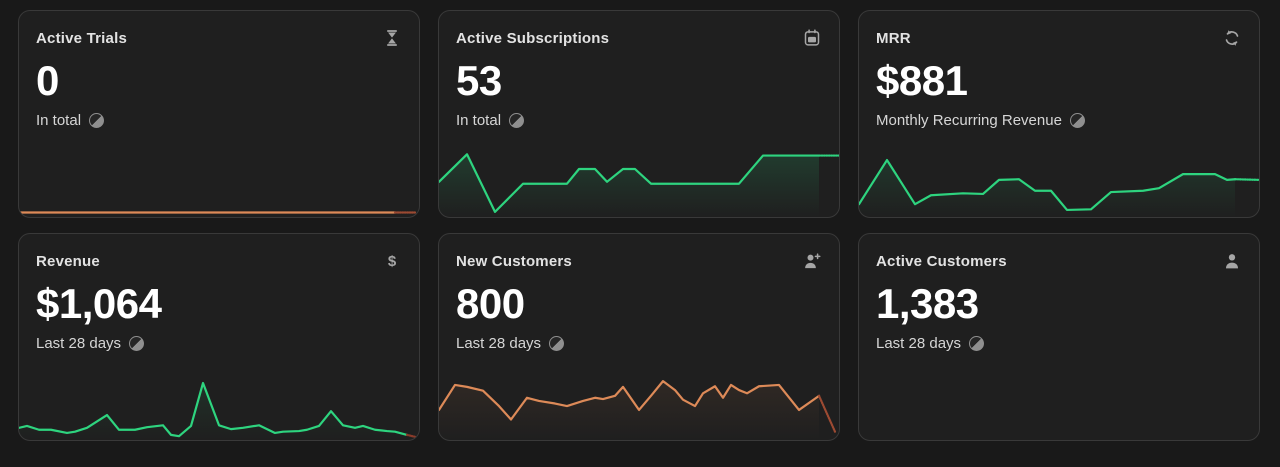  Describe the element at coordinates (639, 337) in the screenshot. I see `card-new-customers: New Customers 800 Last 28 days` at that location.